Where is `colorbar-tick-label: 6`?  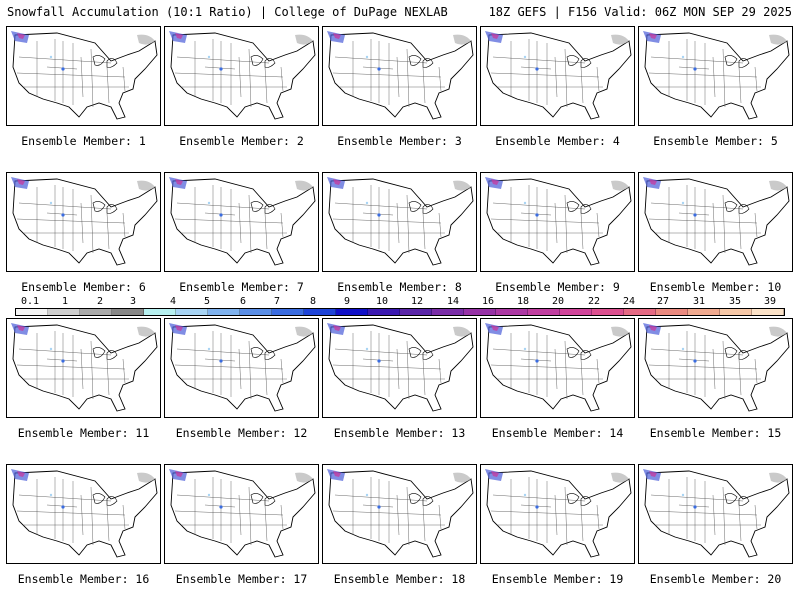
colorbar-tick-label: 6 is located at coordinates (243, 301).